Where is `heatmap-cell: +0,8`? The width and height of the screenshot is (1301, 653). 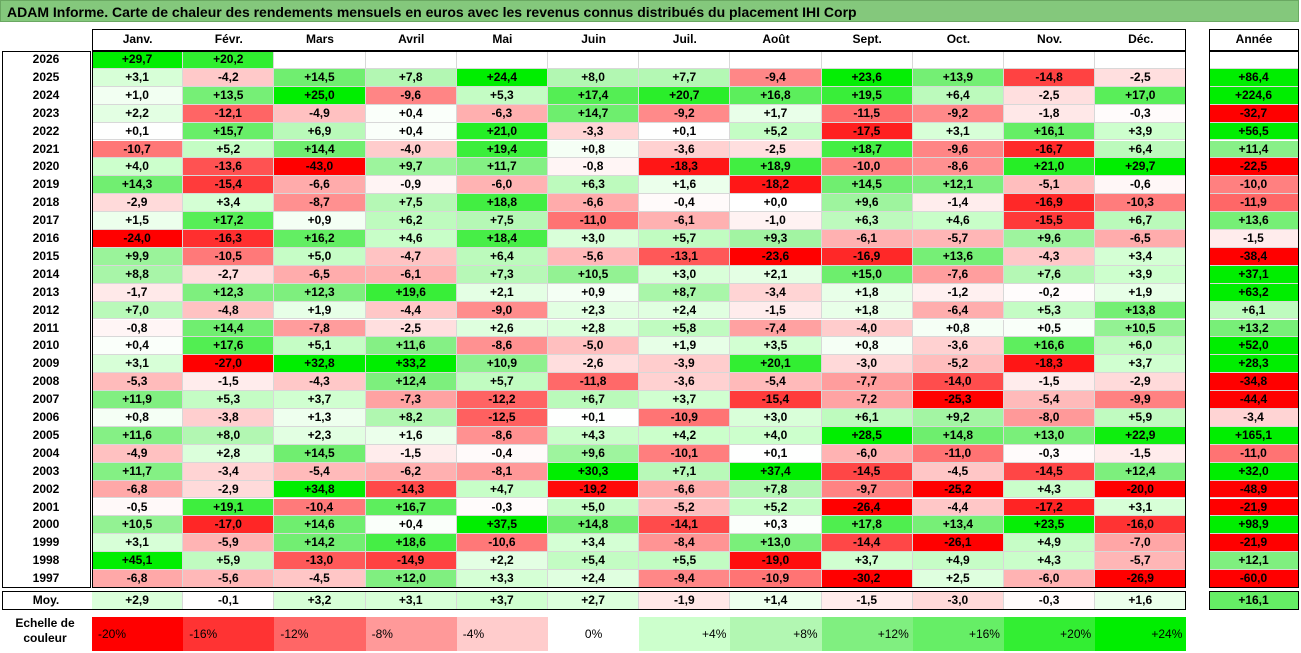
heatmap-cell: +0,8 is located at coordinates (138, 418).